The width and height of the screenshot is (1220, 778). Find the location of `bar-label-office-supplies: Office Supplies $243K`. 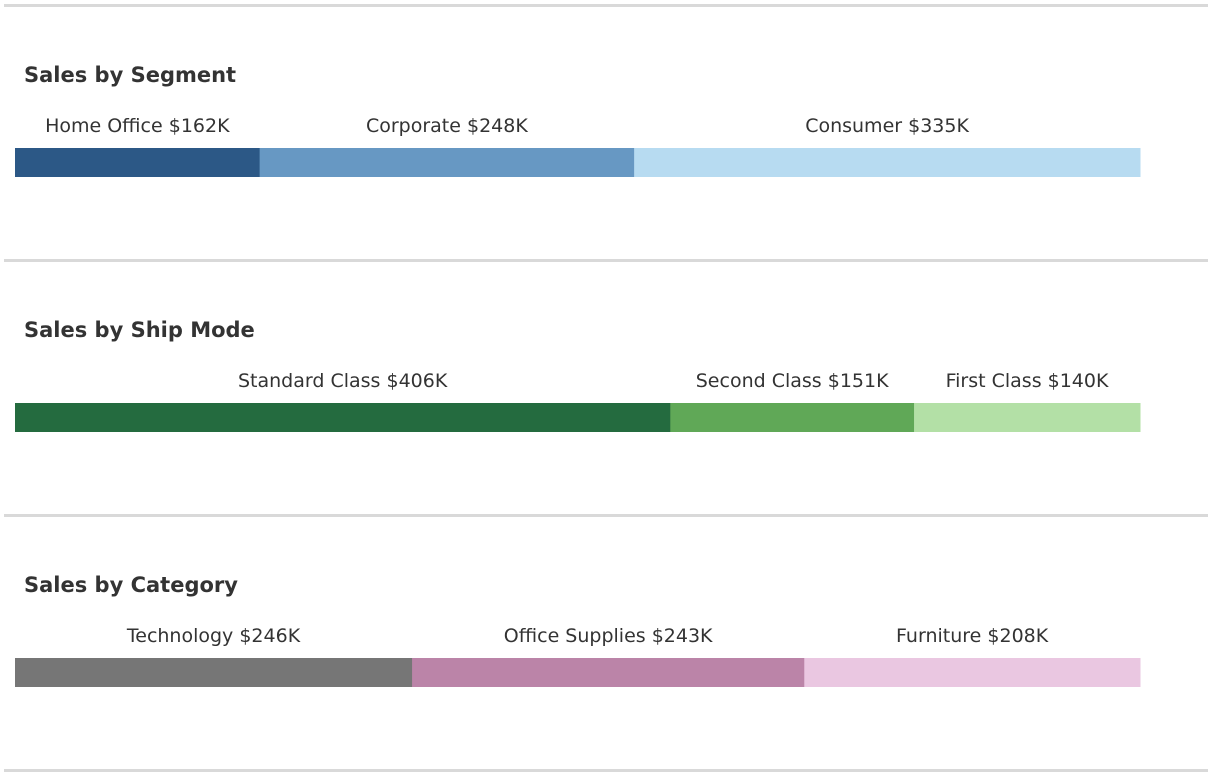

bar-label-office-supplies: Office Supplies $243K is located at coordinates (608, 636).